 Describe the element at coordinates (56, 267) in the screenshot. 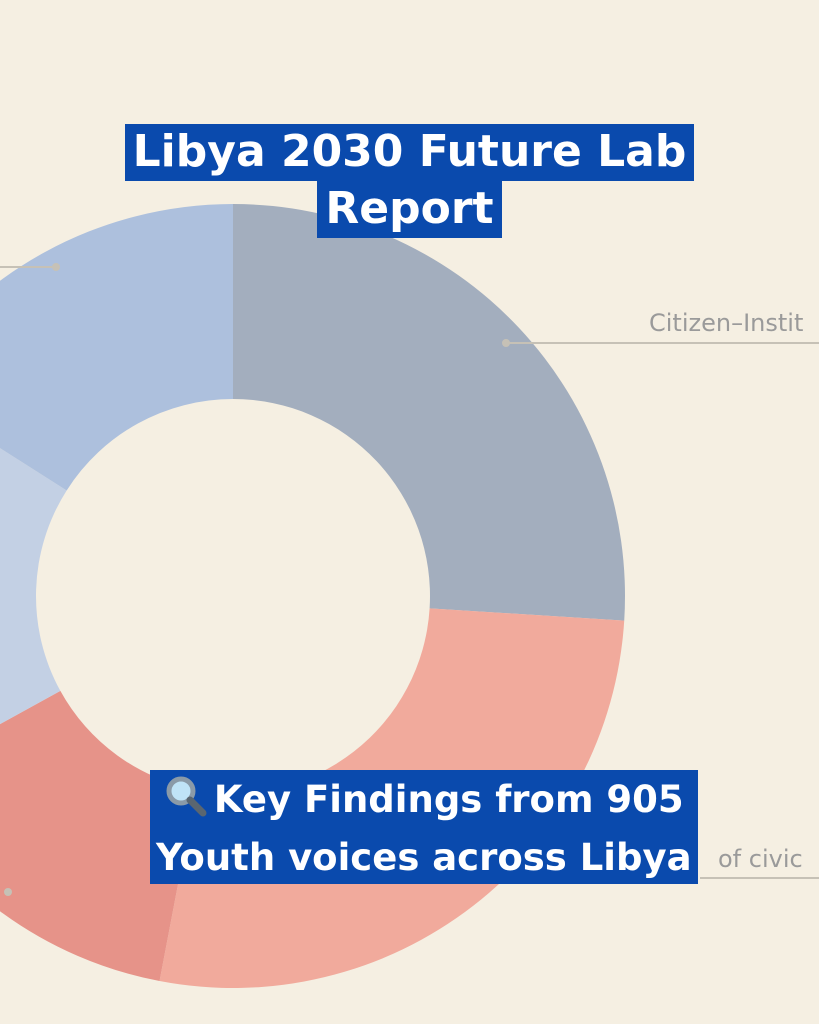

I see `leader-dot-left-top` at that location.